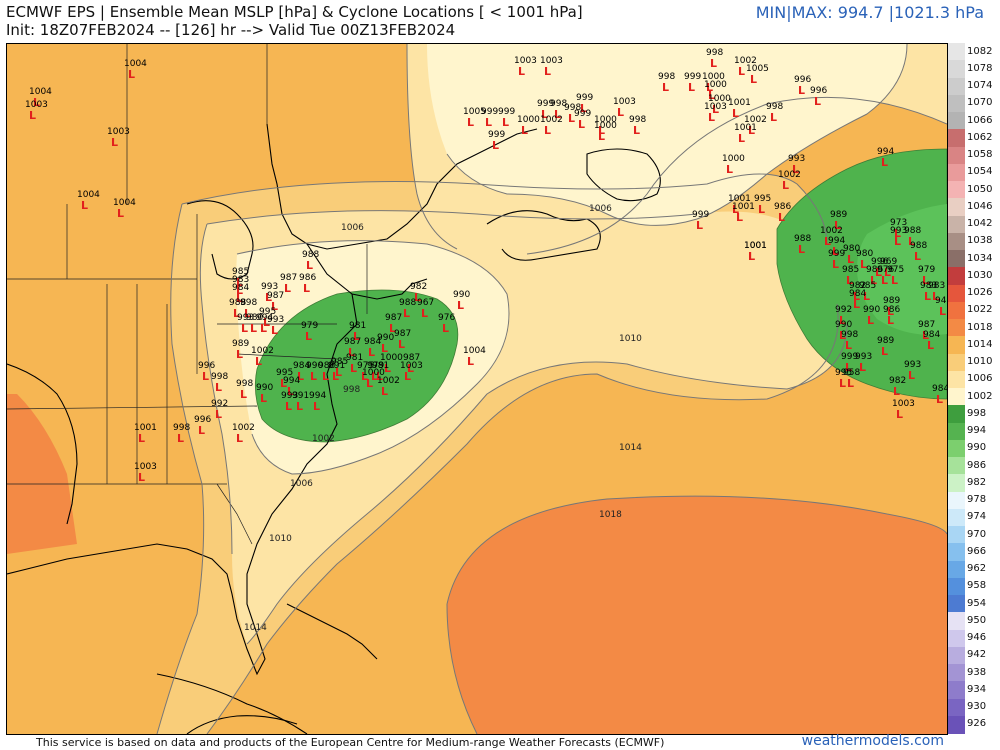 The image size is (1000, 750). I want to click on fill-gulf-high, so click(42, 474).